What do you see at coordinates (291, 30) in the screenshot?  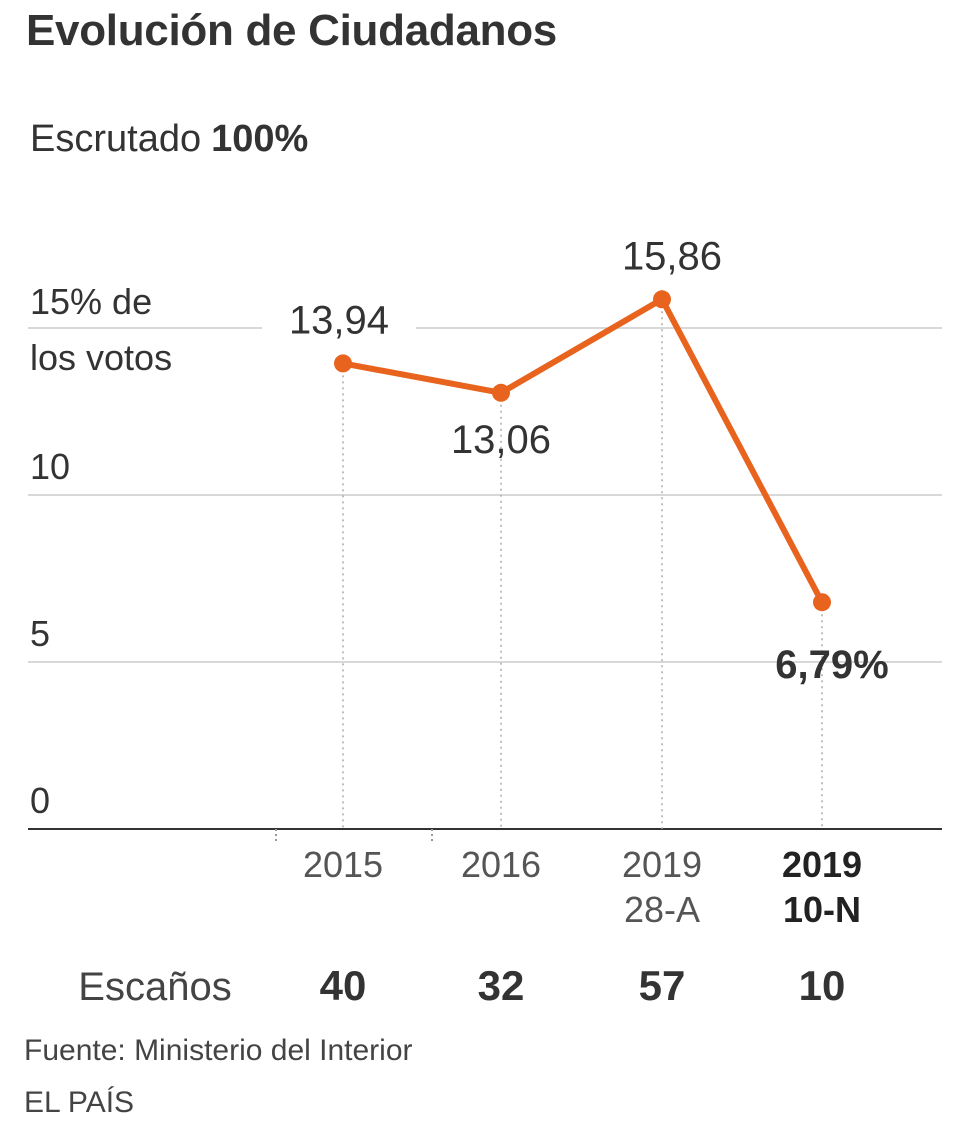 I see `chart-title: Evolución de Ciudadanos` at bounding box center [291, 30].